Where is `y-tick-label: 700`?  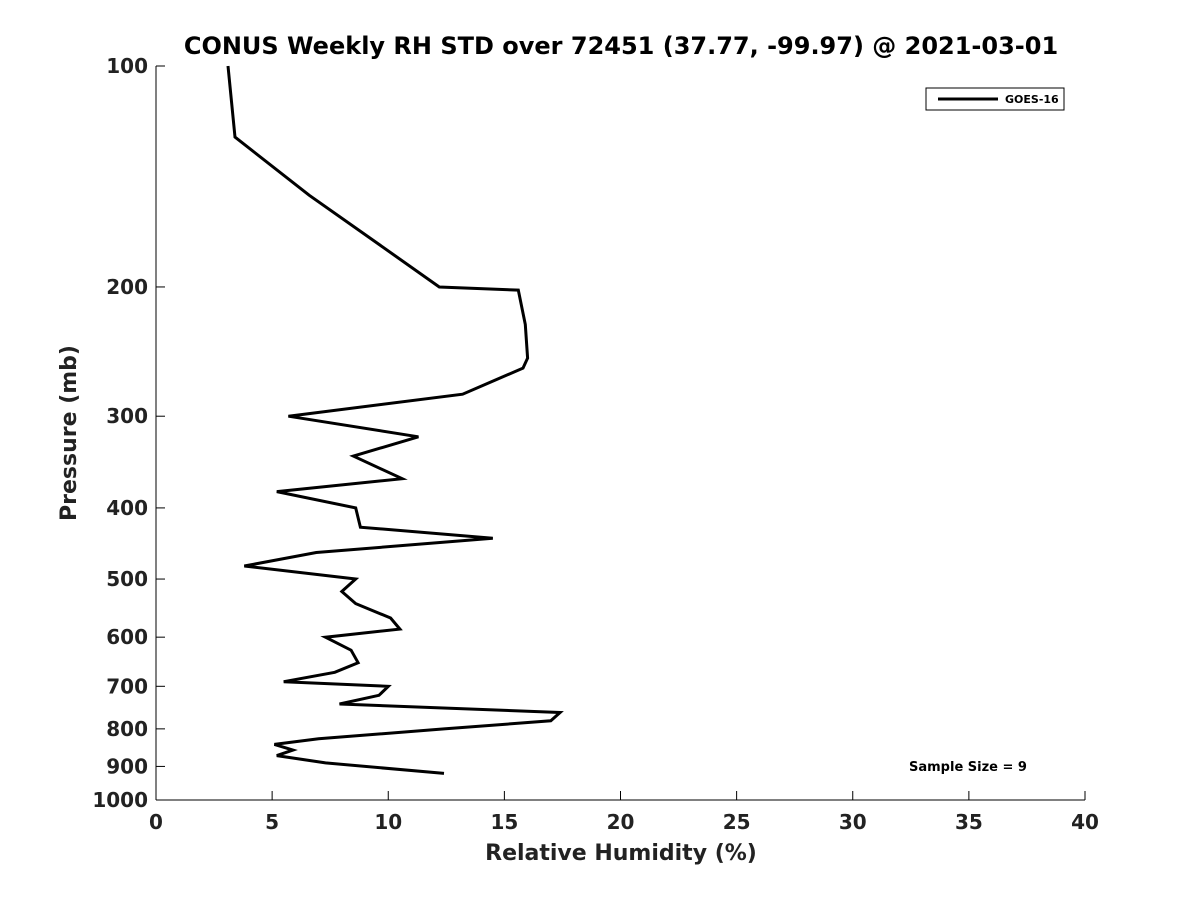 y-tick-label: 700 is located at coordinates (127, 686).